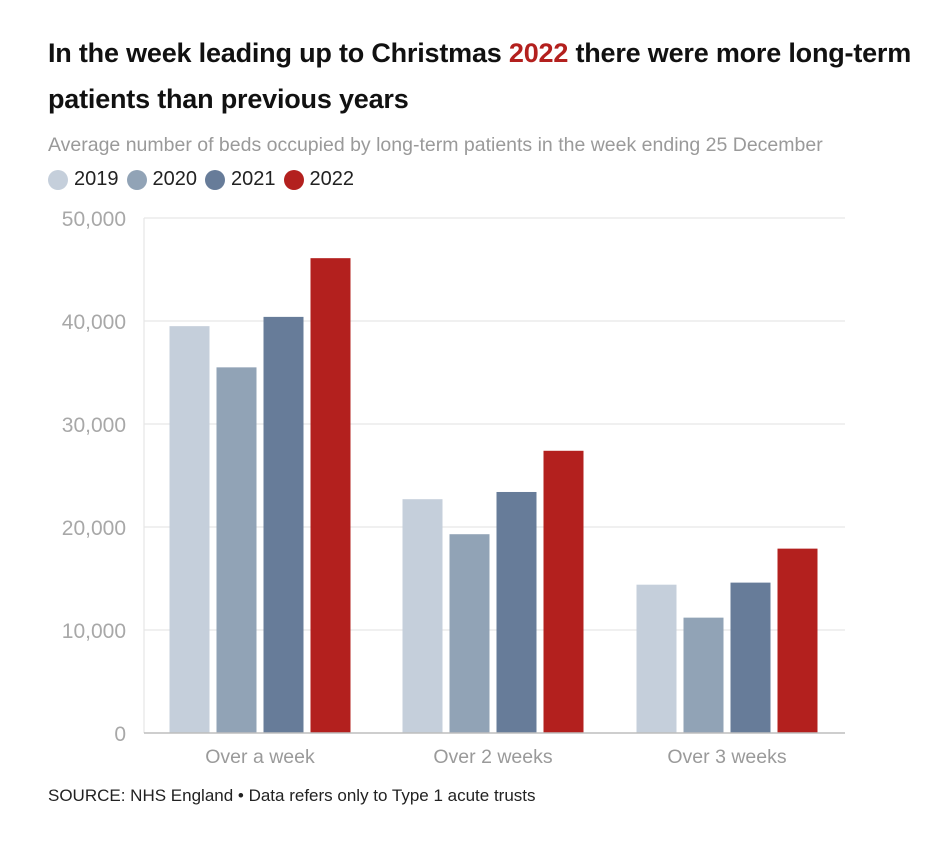 The height and width of the screenshot is (842, 938). Describe the element at coordinates (469, 633) in the screenshot. I see `bar-2020-over-2-weeks` at that location.